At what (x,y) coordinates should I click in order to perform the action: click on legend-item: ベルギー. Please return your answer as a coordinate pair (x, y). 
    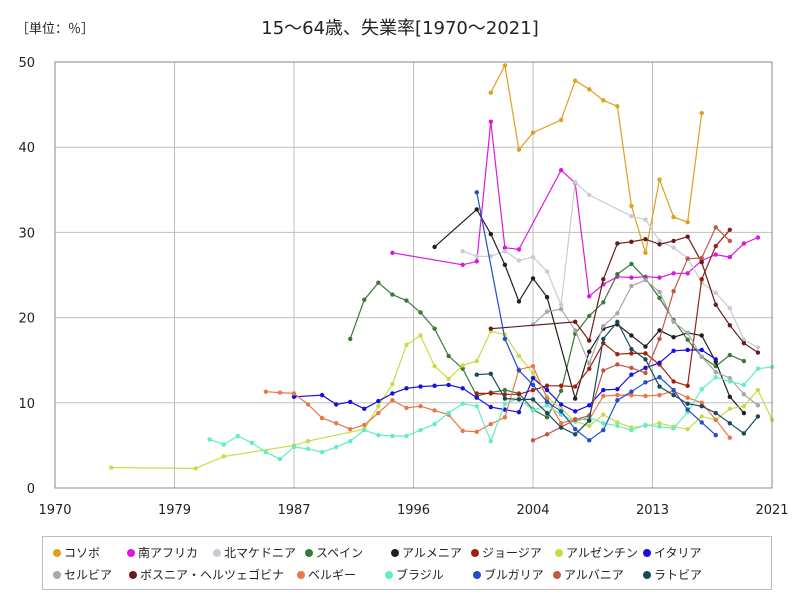
    Looking at the image, I should click on (326, 574).